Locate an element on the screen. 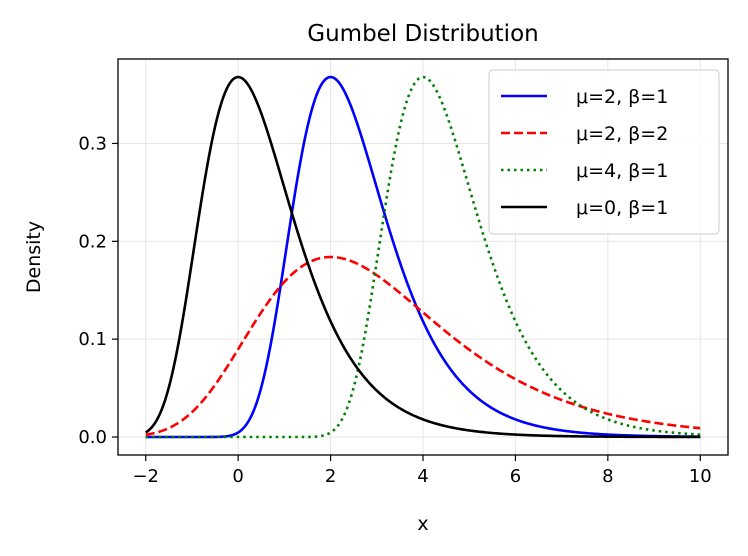  y-axis-label: Density is located at coordinates (34, 257).